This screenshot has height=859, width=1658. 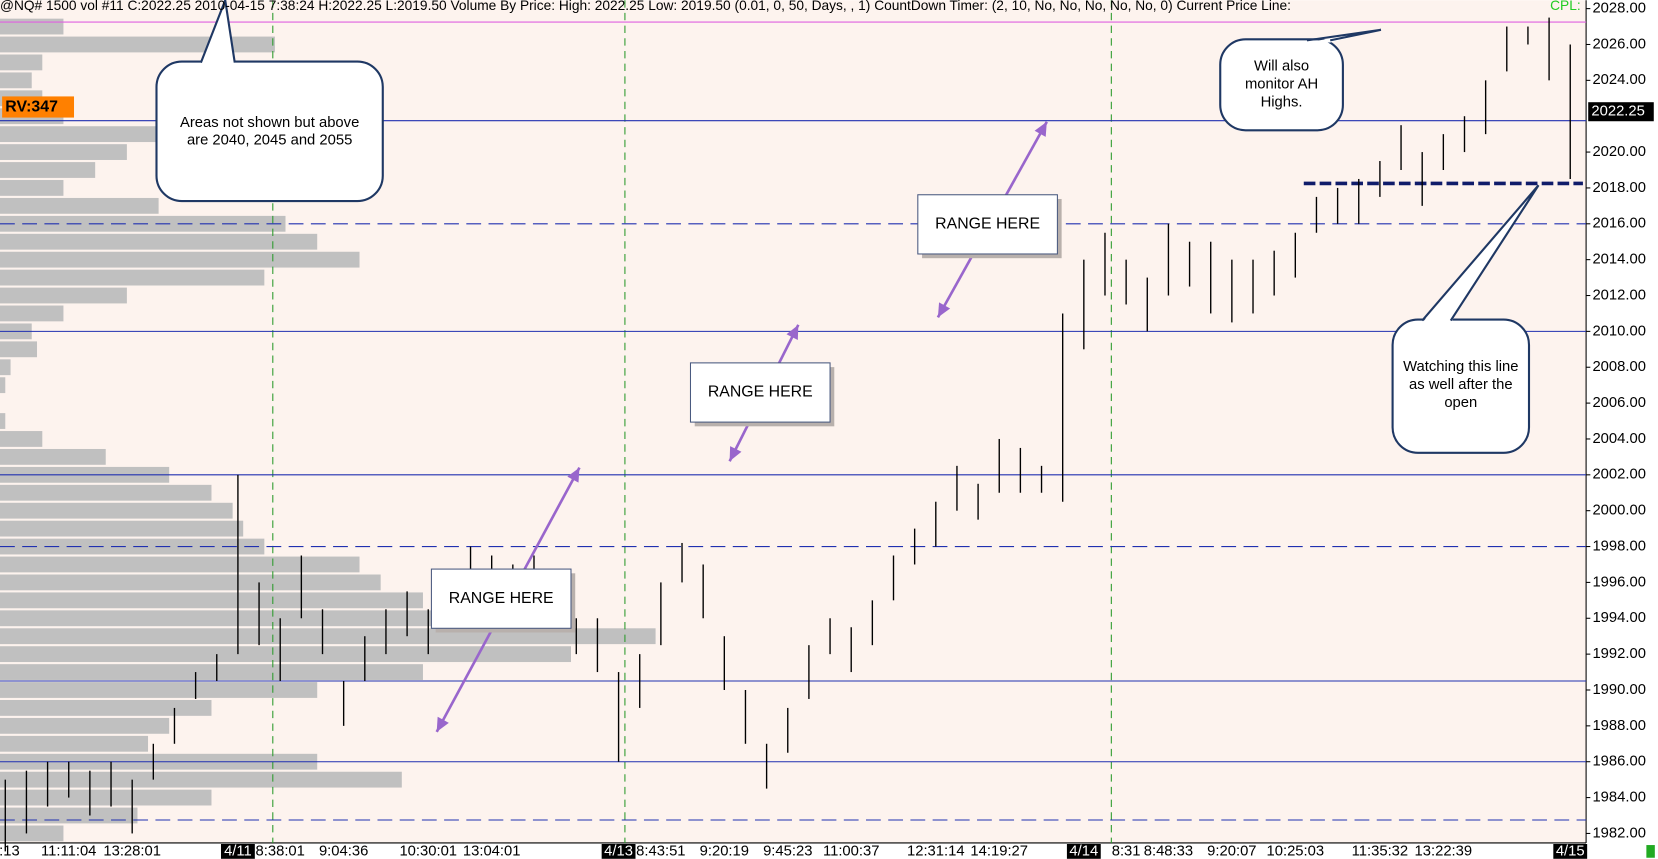 What do you see at coordinates (1619, 833) in the screenshot?
I see `y-tick-label: 1982.00` at bounding box center [1619, 833].